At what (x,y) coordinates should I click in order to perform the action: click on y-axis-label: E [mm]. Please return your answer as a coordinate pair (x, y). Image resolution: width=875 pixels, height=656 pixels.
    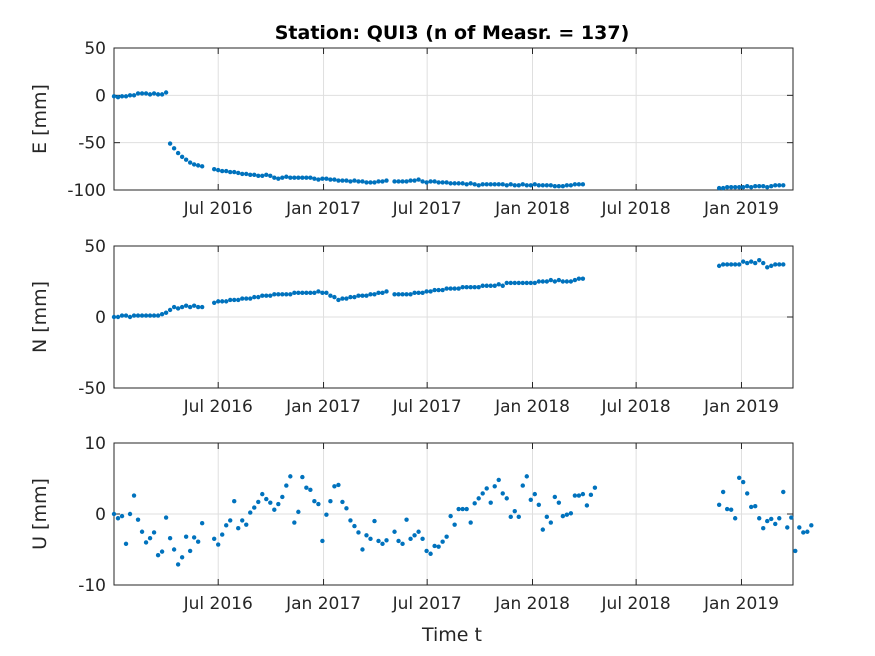
    Looking at the image, I should click on (40, 119).